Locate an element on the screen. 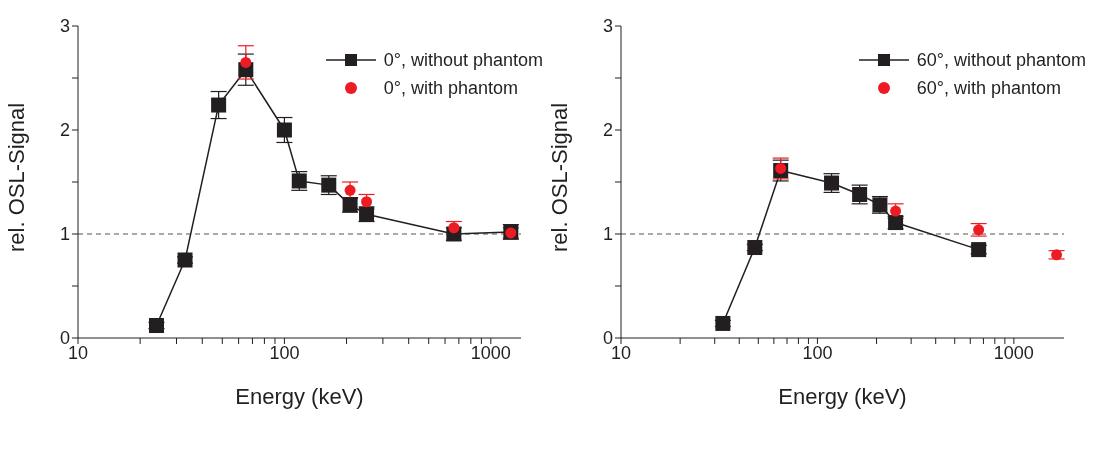 This screenshot has height=456, width=1103. legend-label: 60°, with phantom is located at coordinates (988, 88).